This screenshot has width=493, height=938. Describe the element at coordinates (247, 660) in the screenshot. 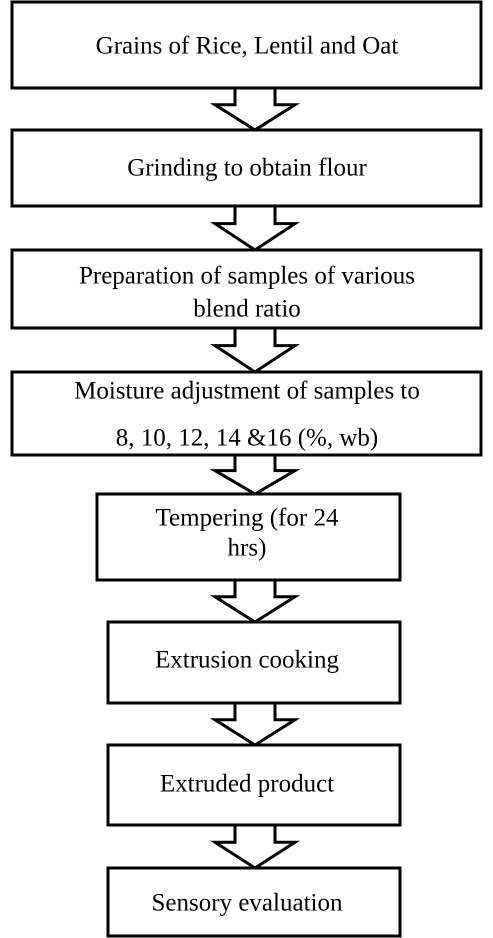

I see `box-label: Extrusion cooking` at that location.